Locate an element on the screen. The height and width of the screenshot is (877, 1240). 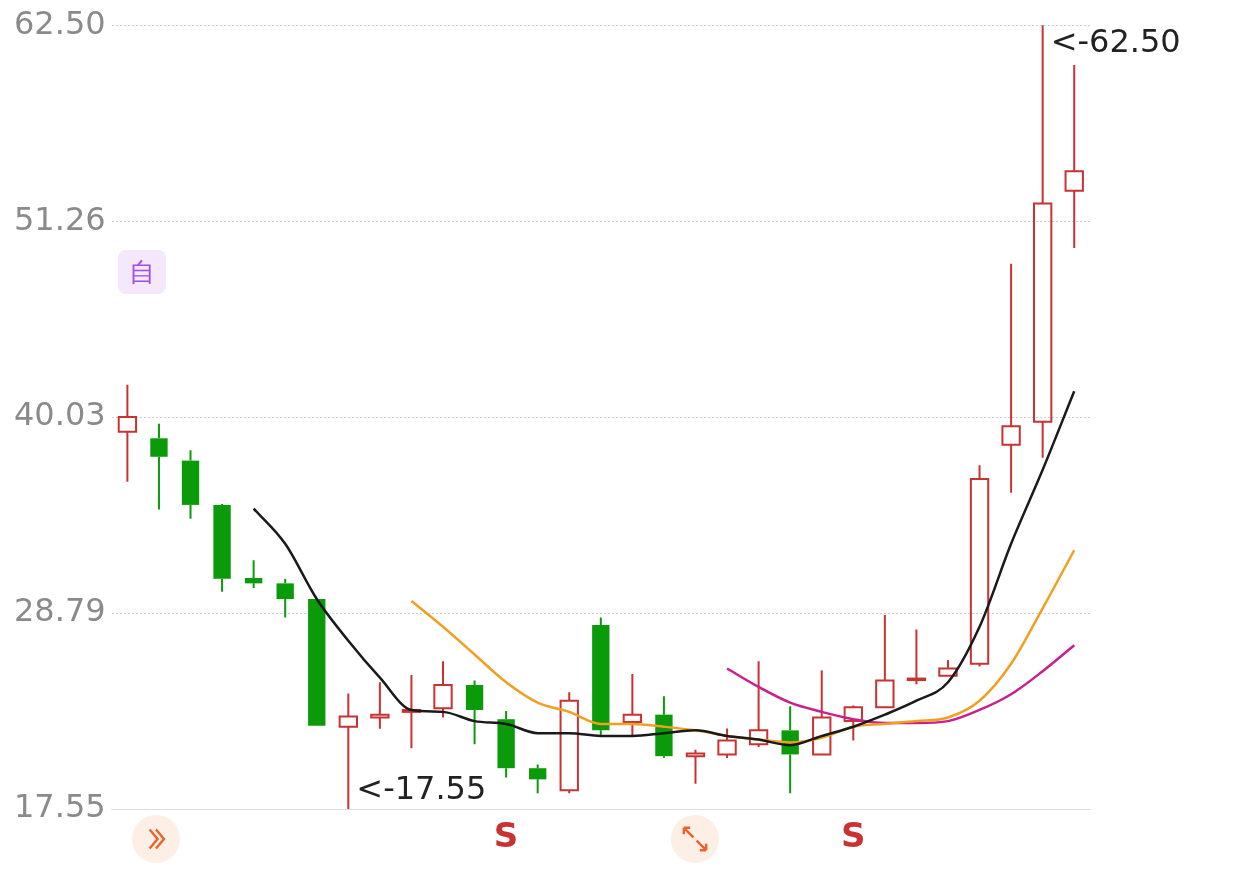
y-tick-label: 62.50 is located at coordinates (60, 22).